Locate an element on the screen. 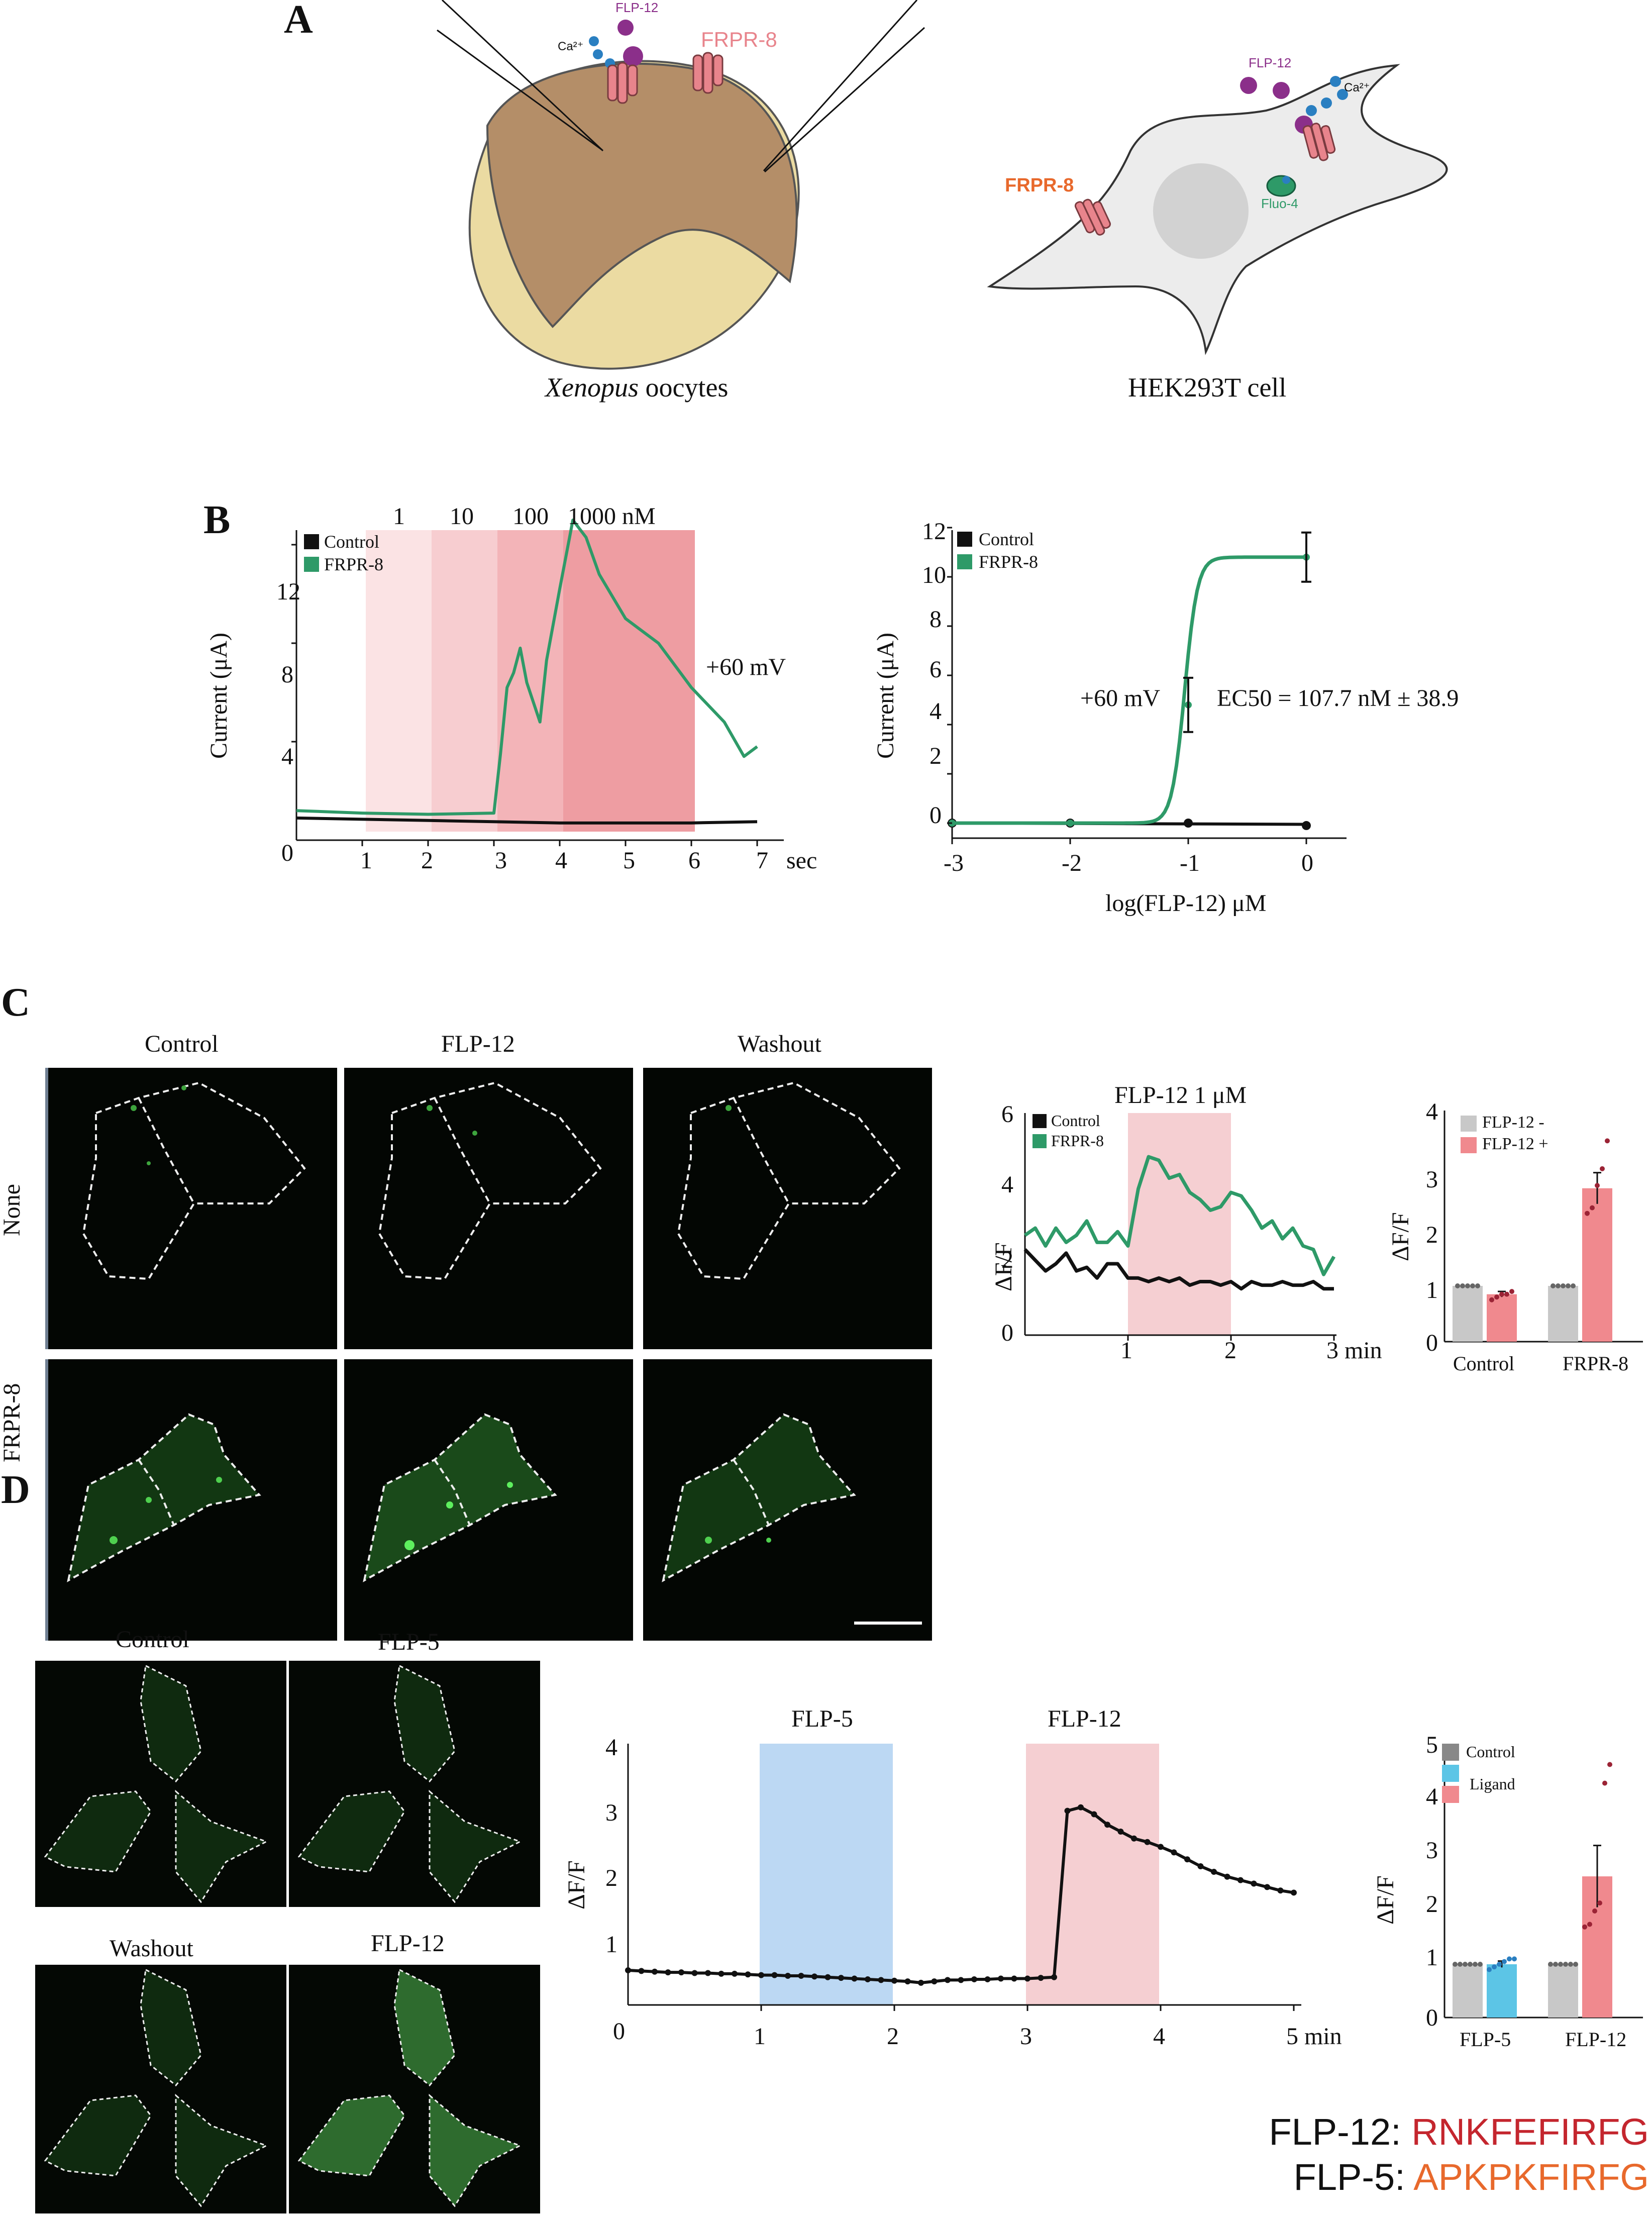 This screenshot has height=2216, width=1652. c-trace-xtick-3: 3 min is located at coordinates (1354, 1351).